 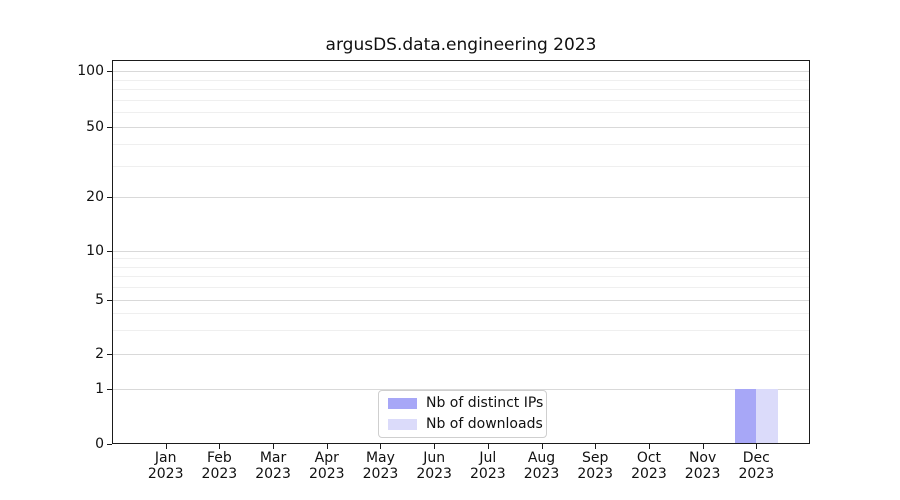 I want to click on x-tick-label: Mar 2023, so click(x=273, y=466).